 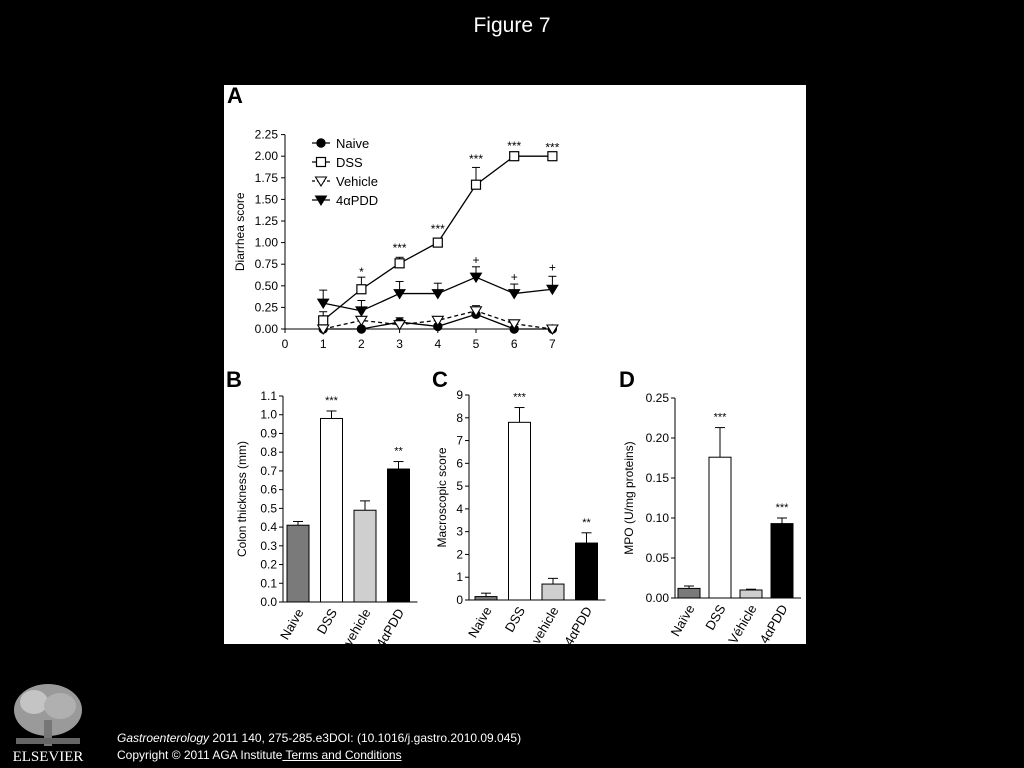 I want to click on y-tick-label: 1.1, so click(x=268, y=396).